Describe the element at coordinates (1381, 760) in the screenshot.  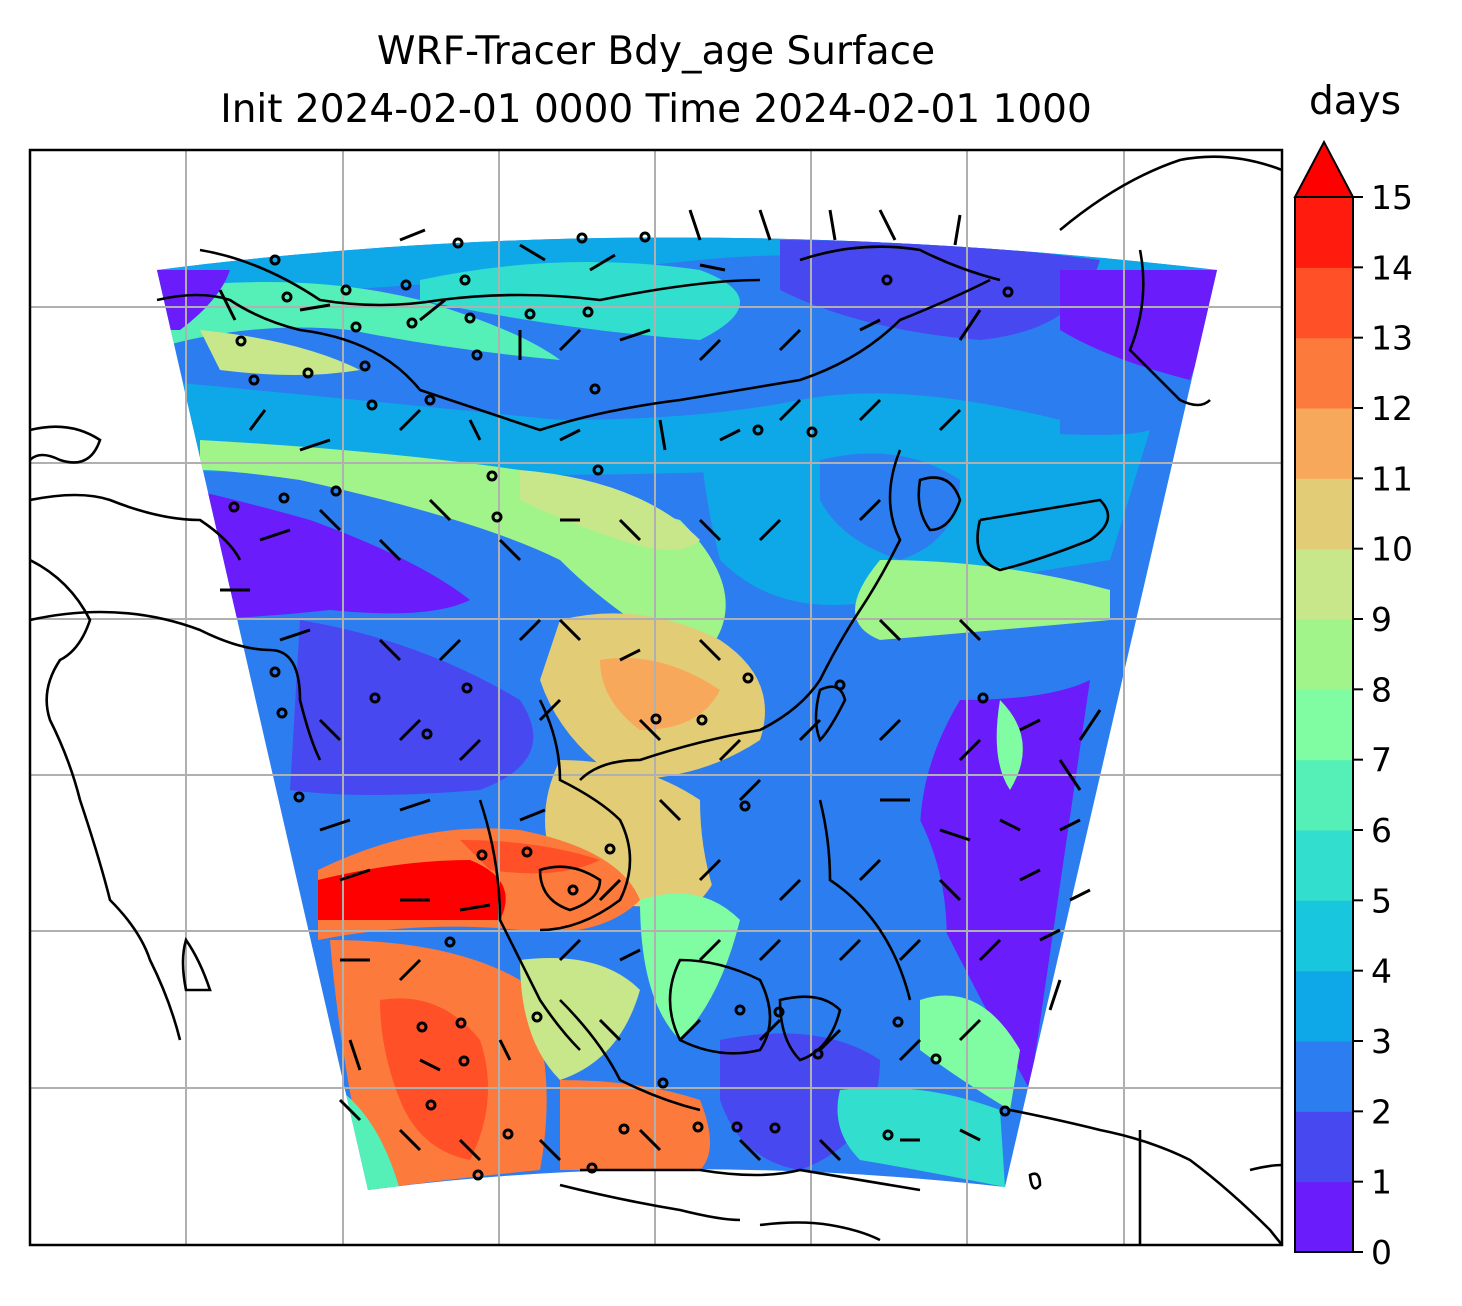
I see `colorbar-tick-label: 7` at that location.